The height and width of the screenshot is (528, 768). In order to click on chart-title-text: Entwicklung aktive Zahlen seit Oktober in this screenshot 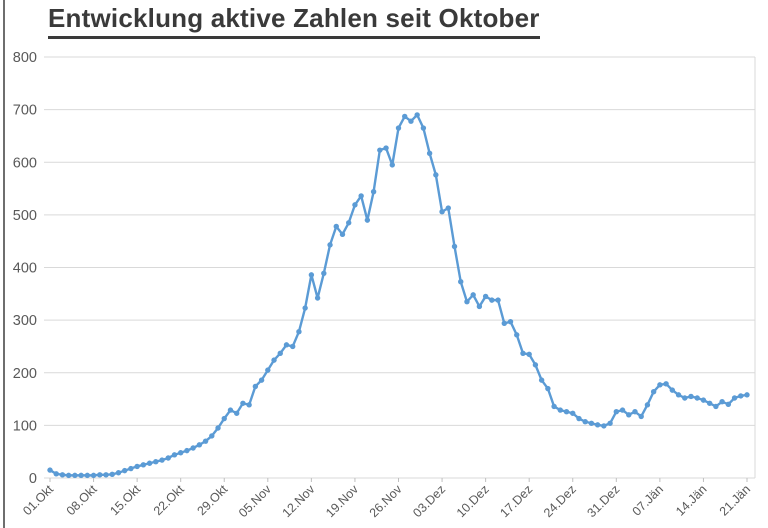, I will do `click(294, 21)`.